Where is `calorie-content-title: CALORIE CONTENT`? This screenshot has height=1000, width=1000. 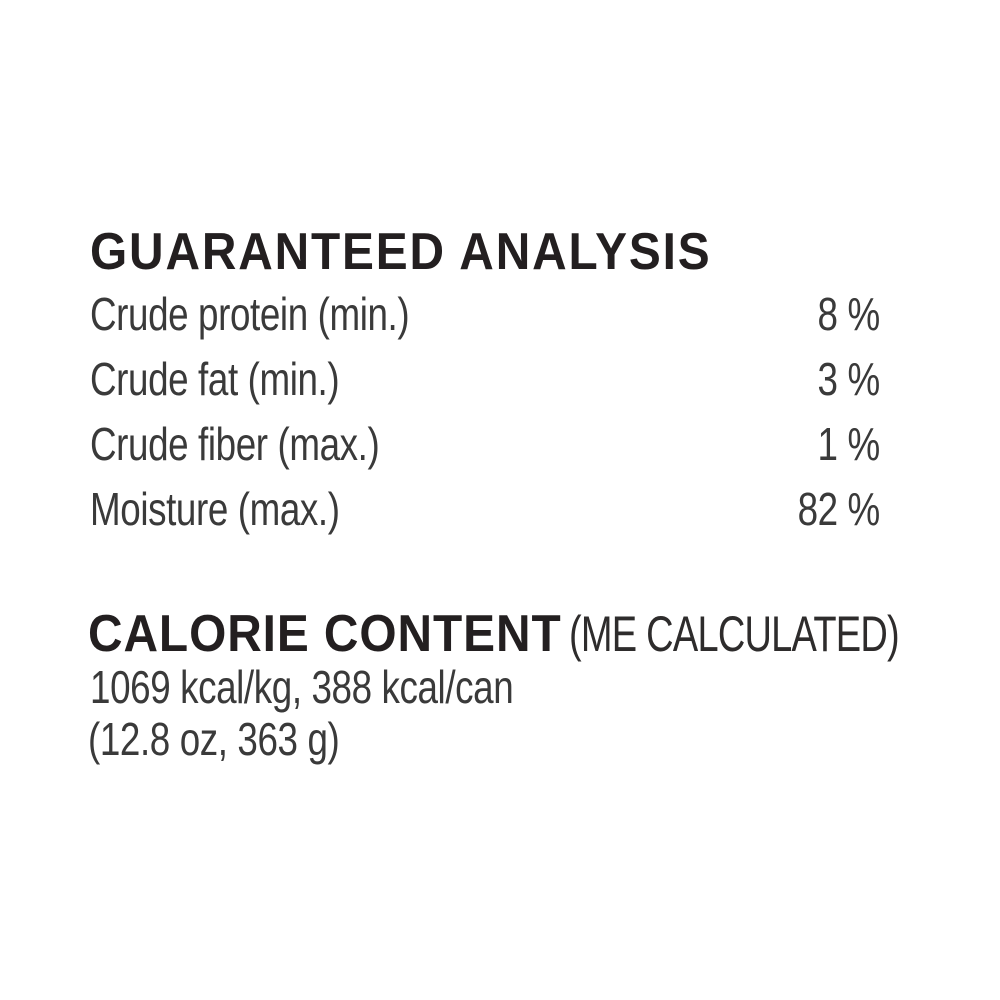
calorie-content-title: CALORIE CONTENT is located at coordinates (325, 634).